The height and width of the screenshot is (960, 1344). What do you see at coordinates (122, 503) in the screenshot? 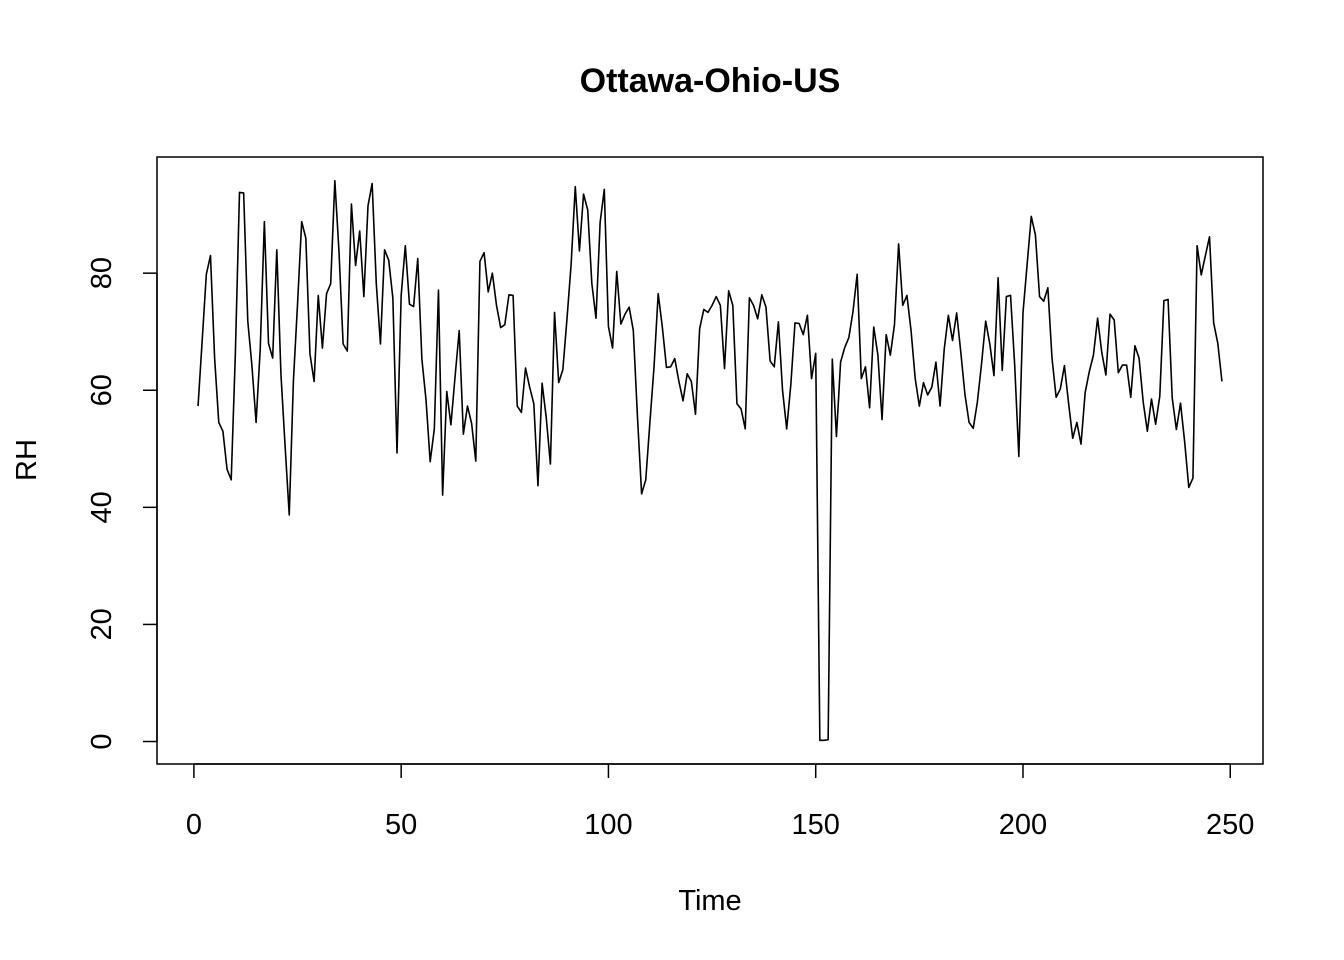
I see `y-axis: 0 20 40 60 80` at bounding box center [122, 503].